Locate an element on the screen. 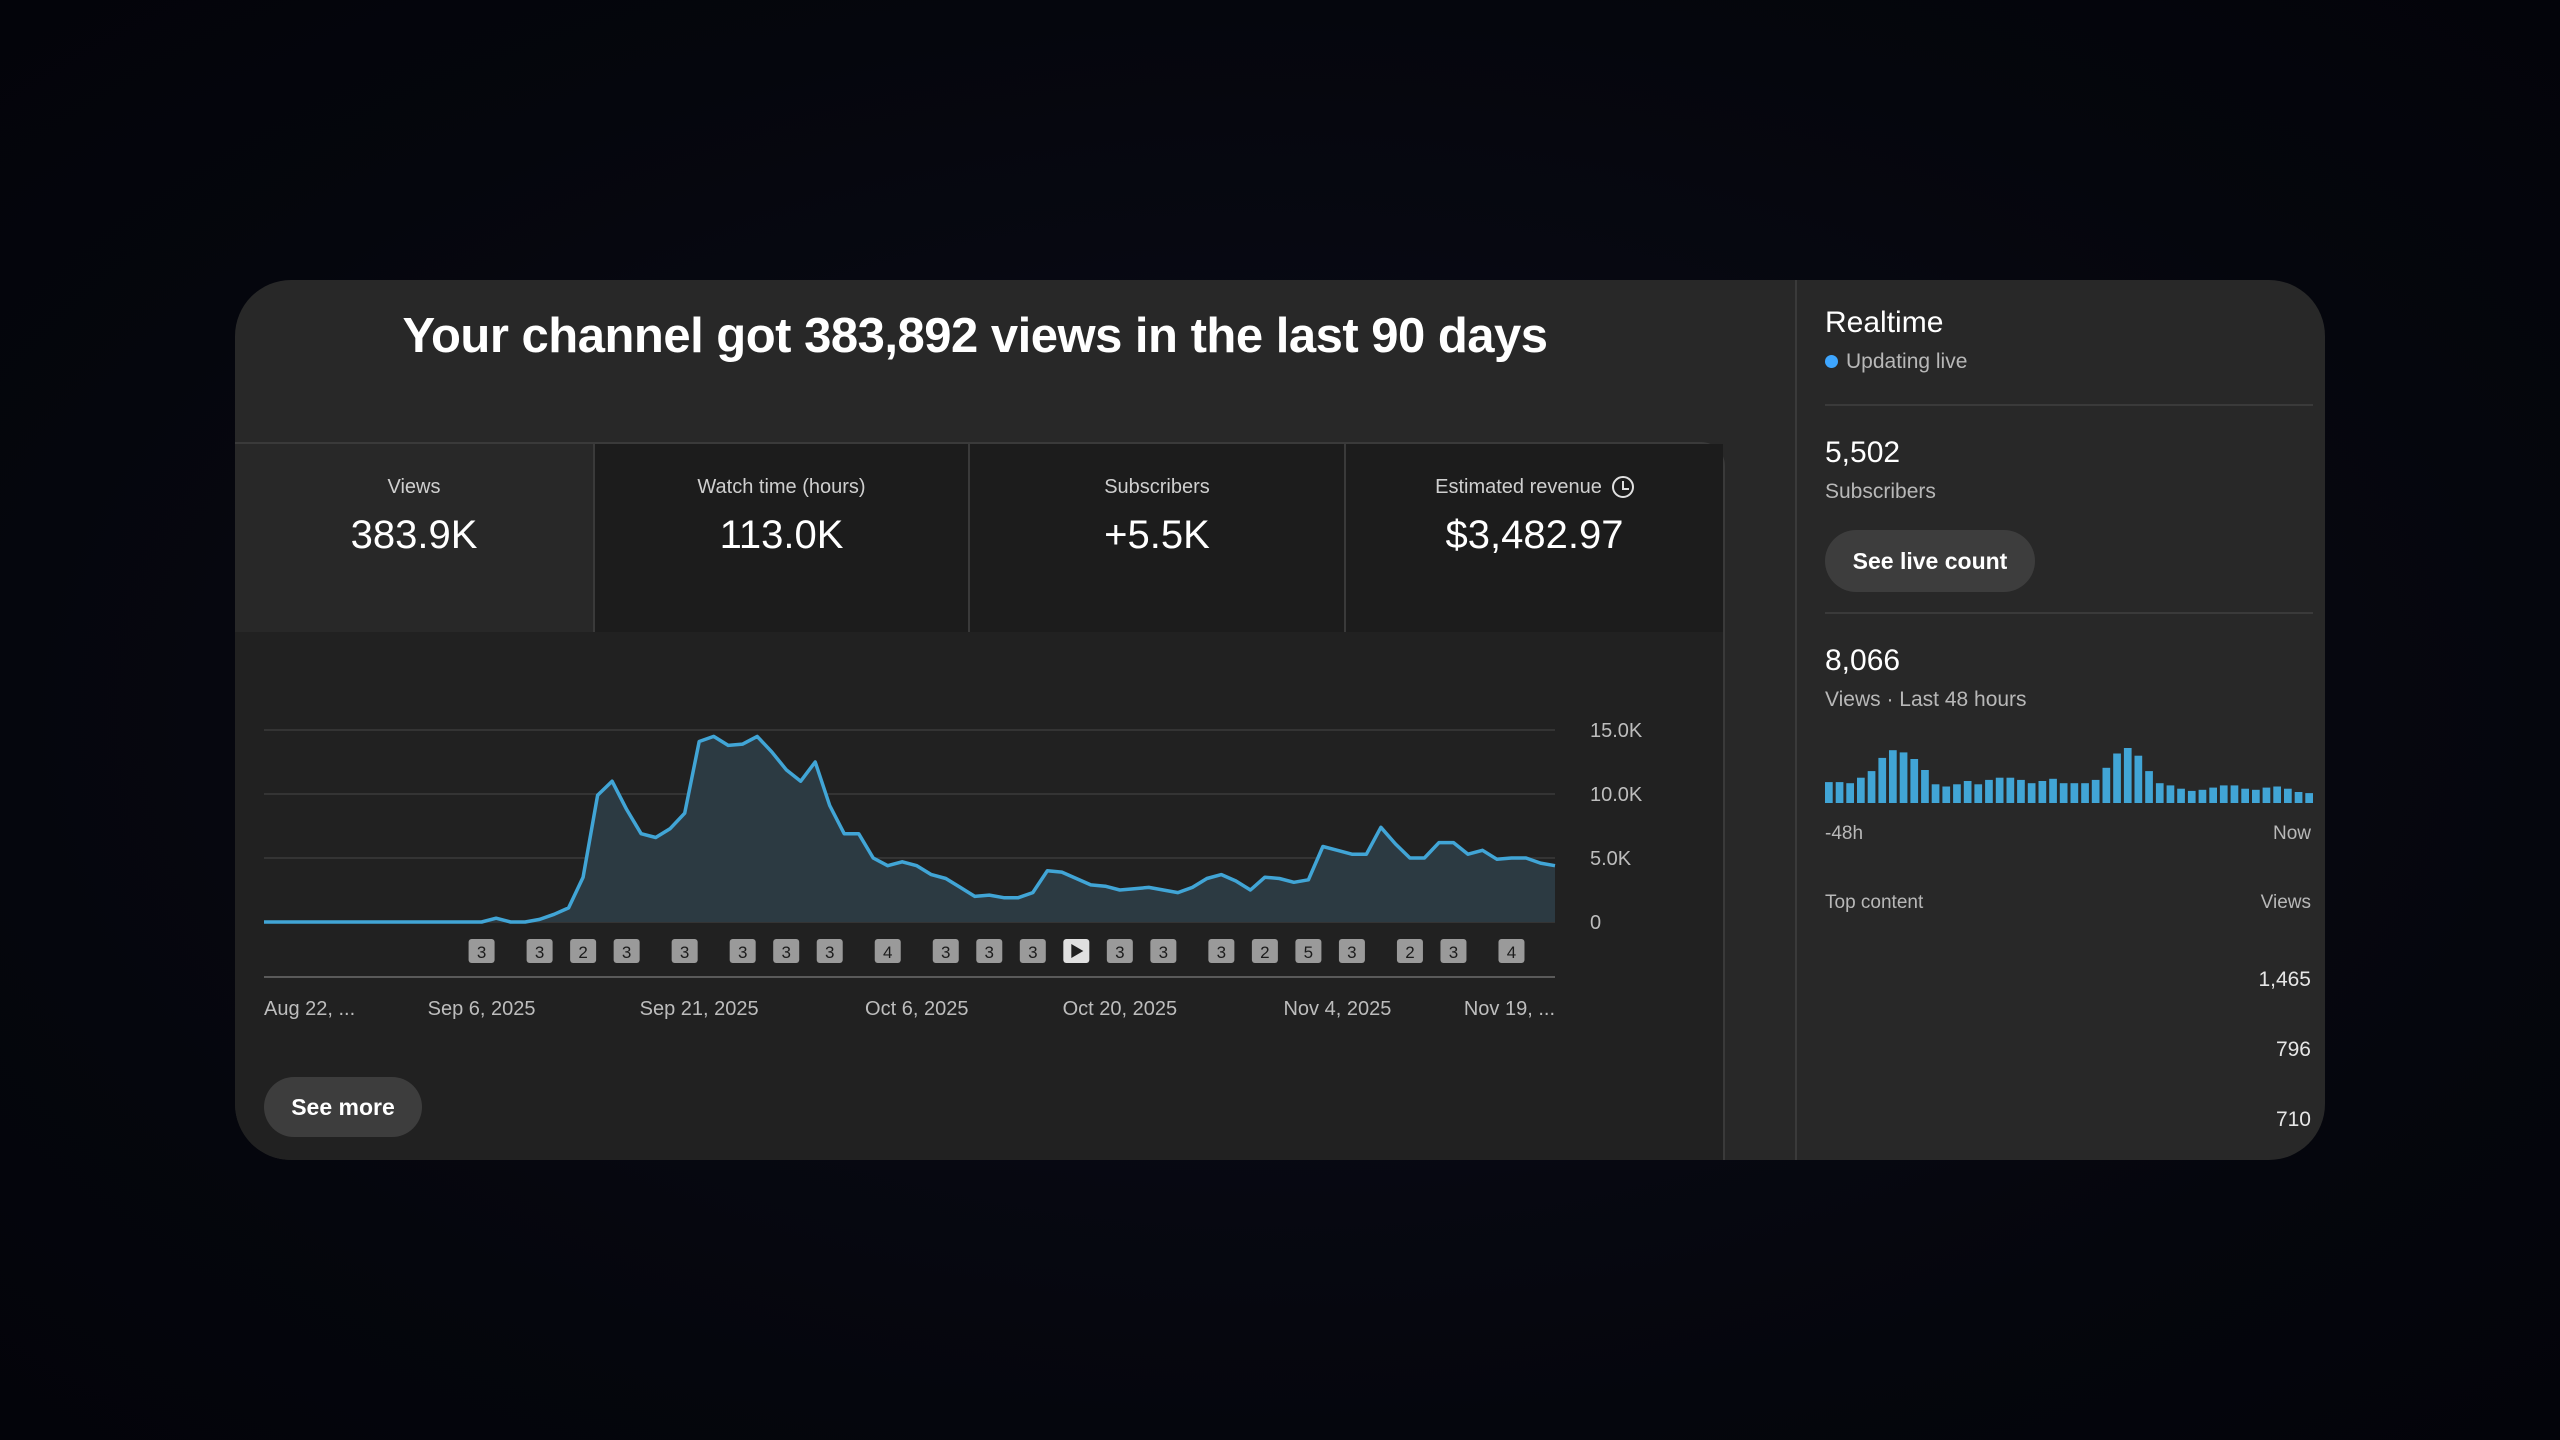 This screenshot has width=2560, height=1440. metric-value: +5.5K is located at coordinates (1157, 535).